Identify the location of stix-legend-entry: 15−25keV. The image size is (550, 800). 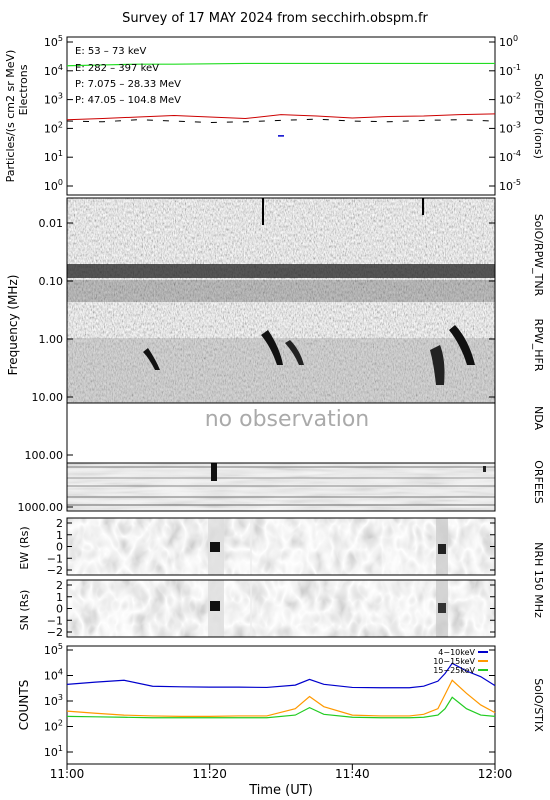
(454, 670).